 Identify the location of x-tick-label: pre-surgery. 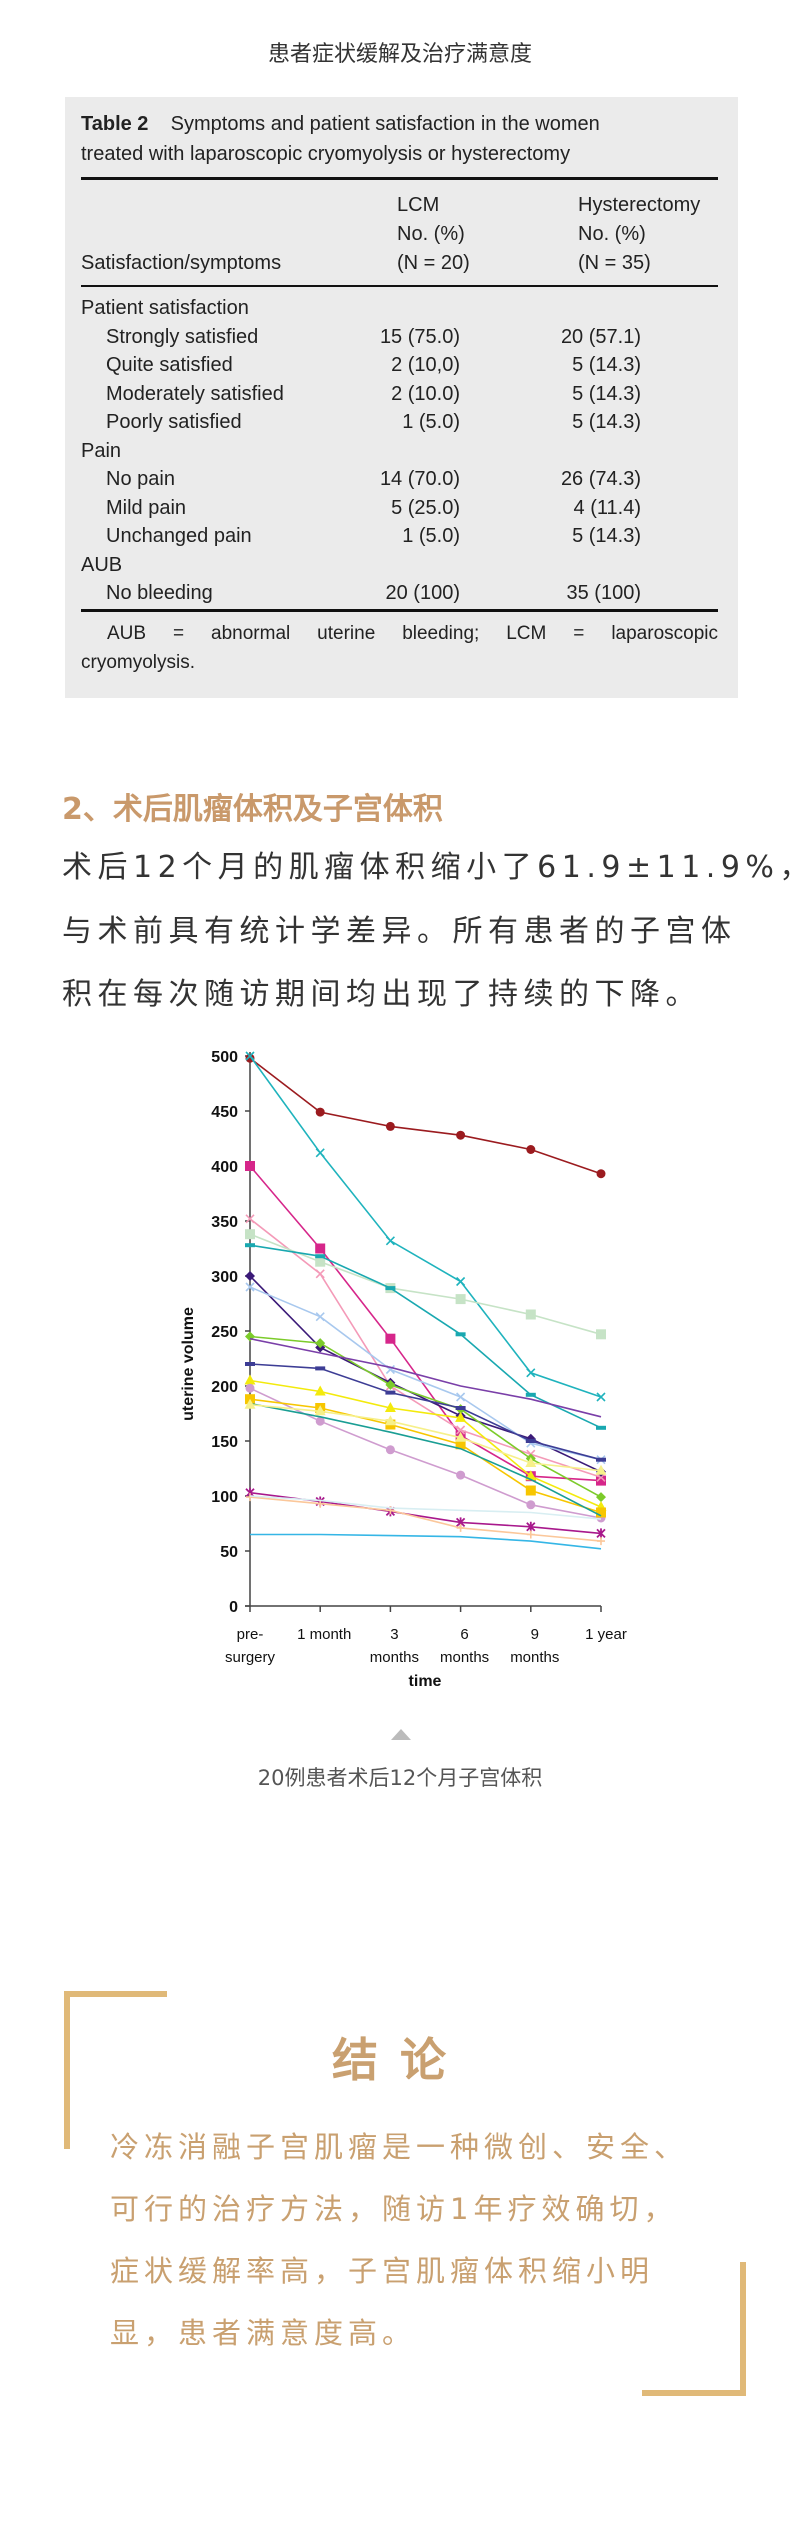
(250, 1646).